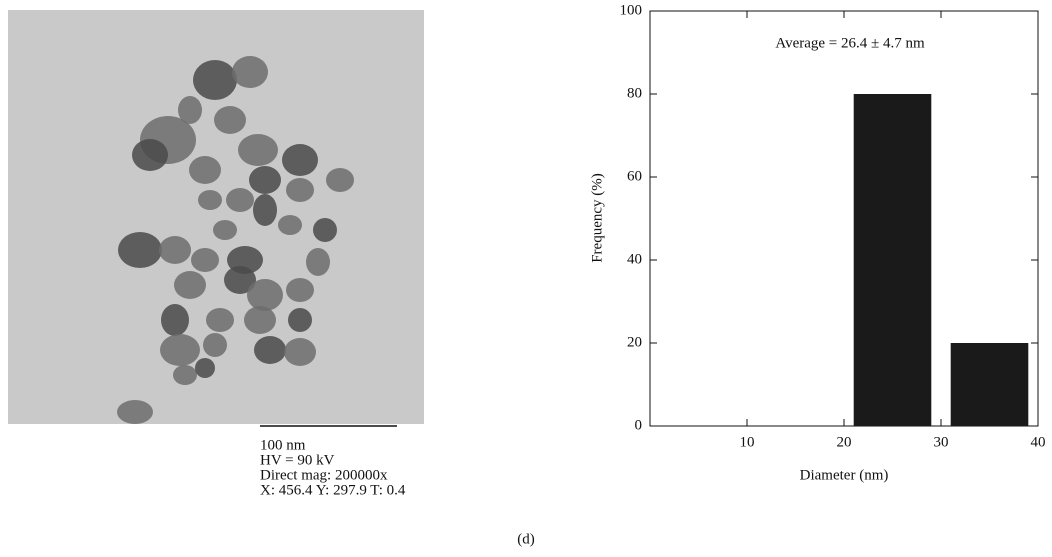  I want to click on y-tick-label: 60, so click(634, 176).